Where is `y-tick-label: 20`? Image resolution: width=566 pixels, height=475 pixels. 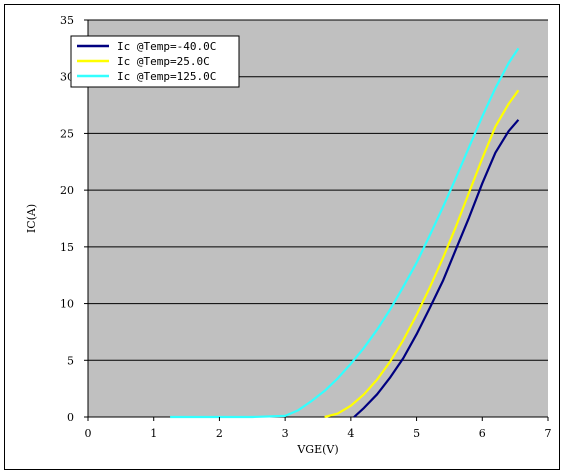
y-tick-label: 20 is located at coordinates (67, 190).